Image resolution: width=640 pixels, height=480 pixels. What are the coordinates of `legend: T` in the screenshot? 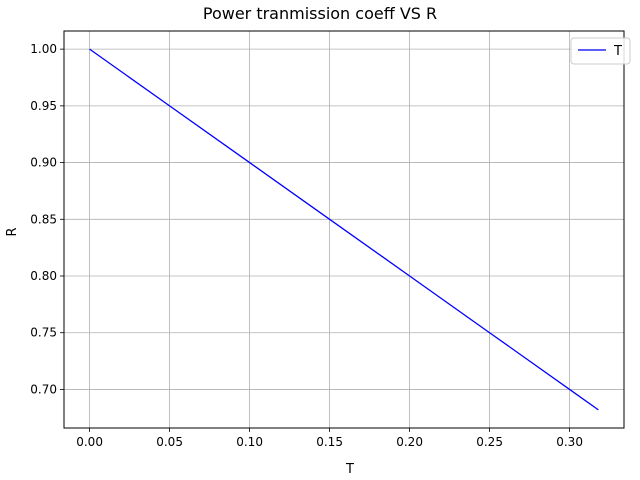 It's located at (600, 51).